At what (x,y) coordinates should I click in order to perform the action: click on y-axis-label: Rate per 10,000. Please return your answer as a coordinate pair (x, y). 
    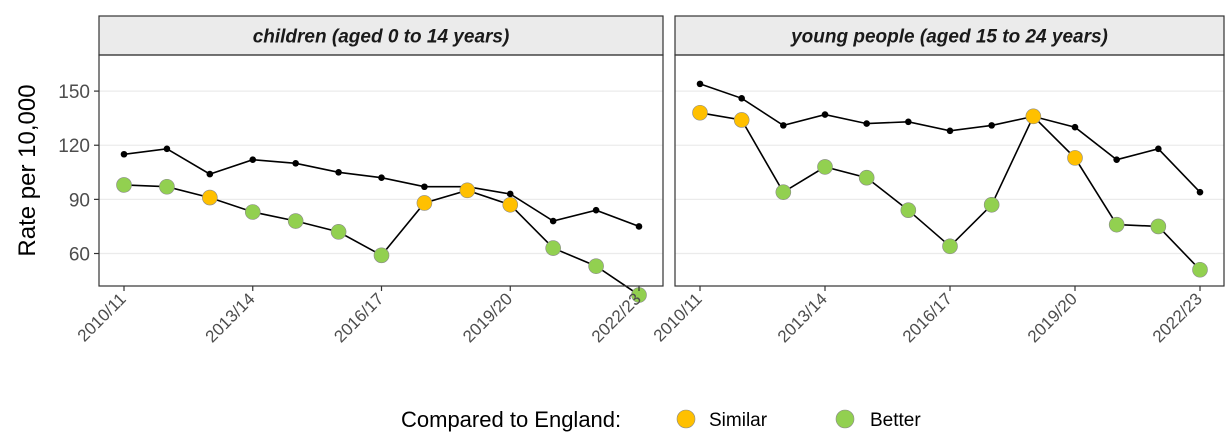
    Looking at the image, I should click on (27, 170).